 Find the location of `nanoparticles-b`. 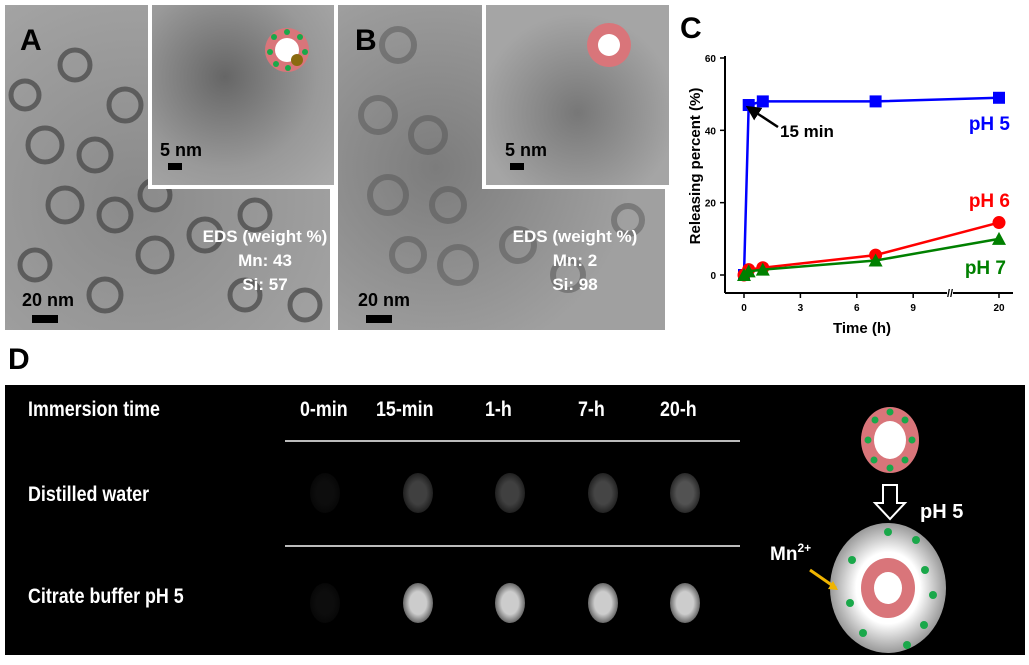

nanoparticles-b is located at coordinates (501, 159).